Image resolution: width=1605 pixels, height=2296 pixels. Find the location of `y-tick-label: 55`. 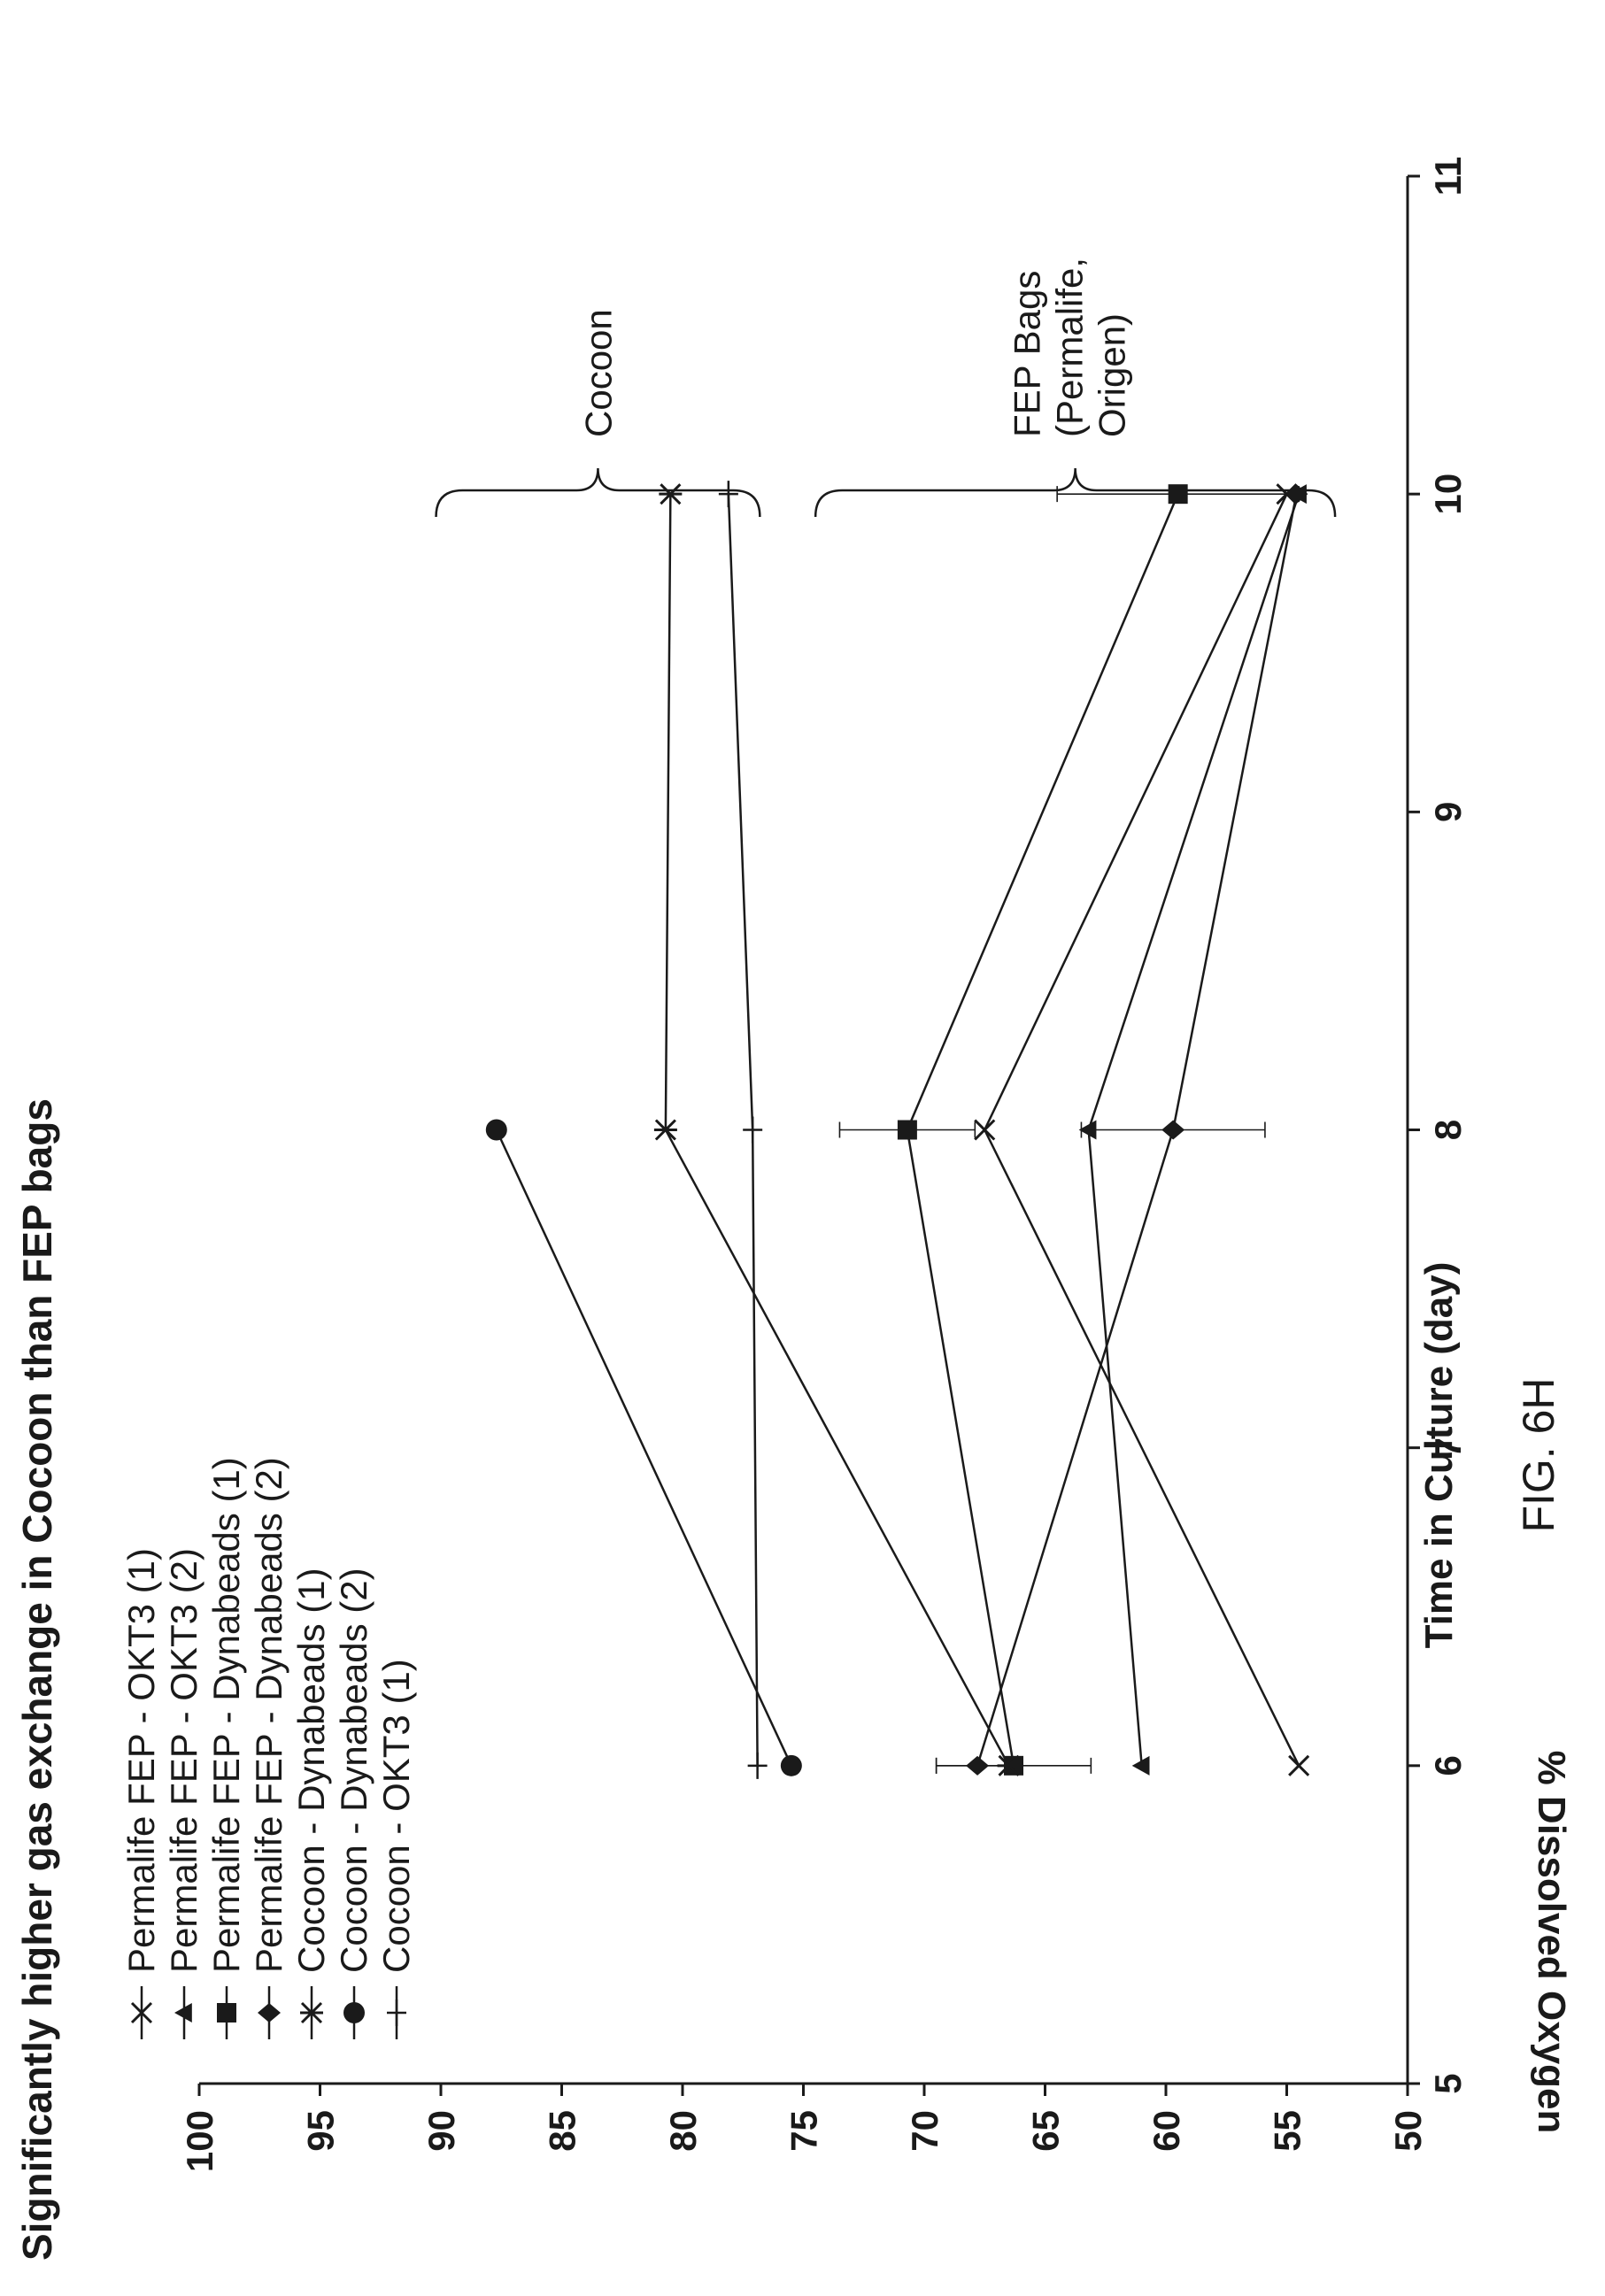

y-tick-label: 55 is located at coordinates (1287, 2131).